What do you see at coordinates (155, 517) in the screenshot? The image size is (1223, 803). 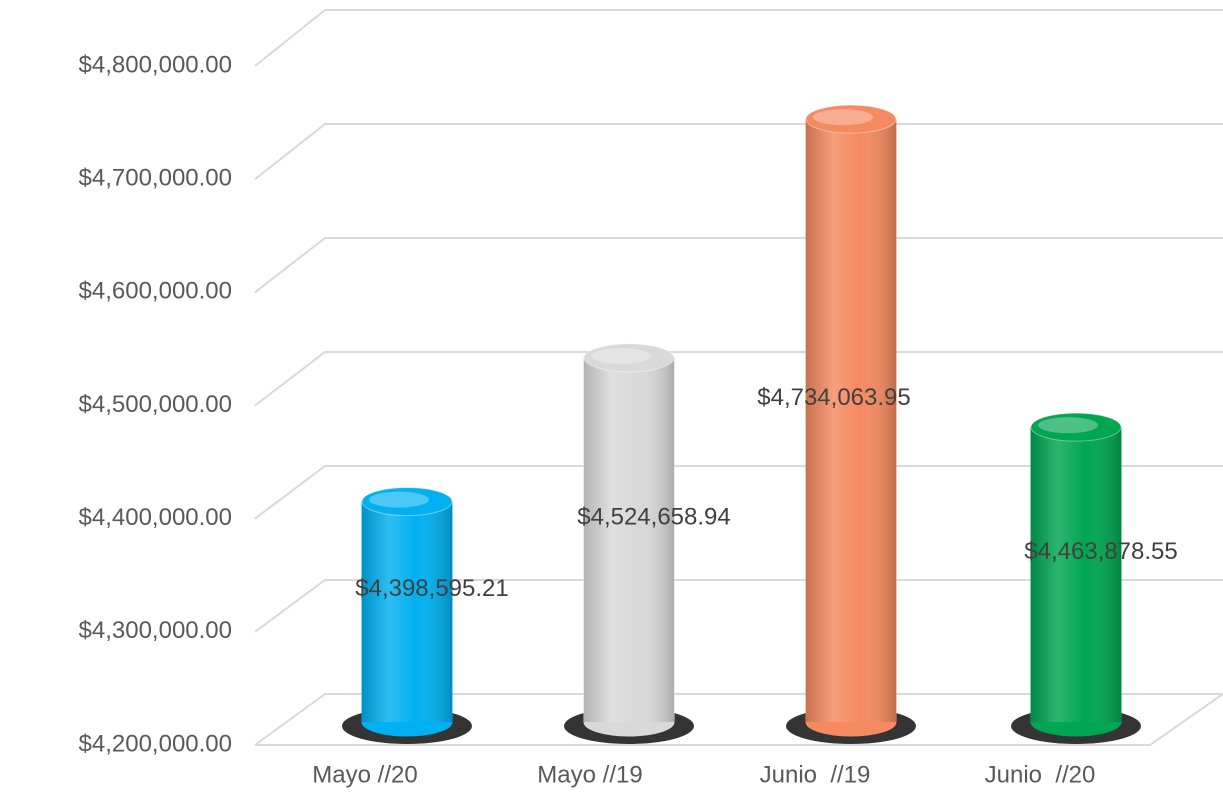 I see `y-tick-label: $4,400,000.00` at bounding box center [155, 517].